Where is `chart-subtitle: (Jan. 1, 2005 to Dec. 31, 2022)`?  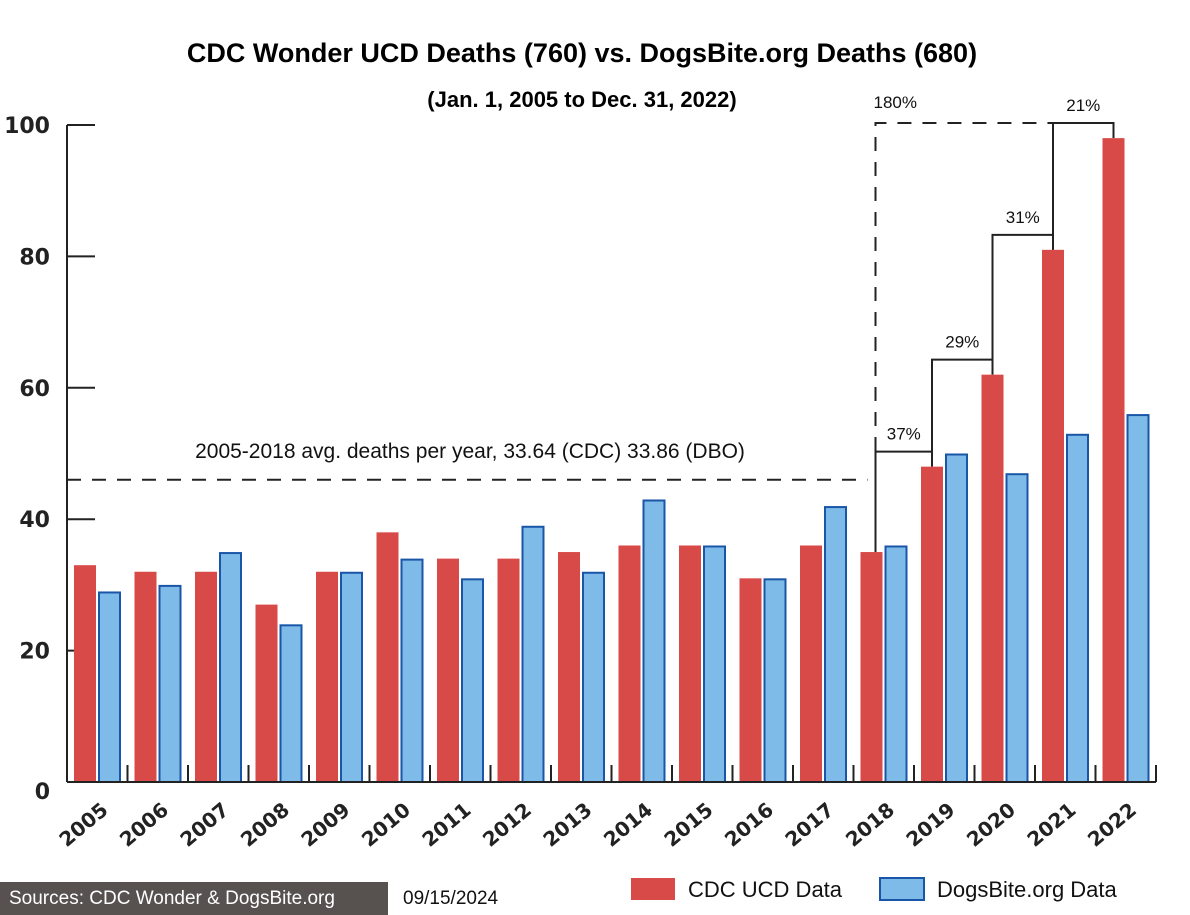 chart-subtitle: (Jan. 1, 2005 to Dec. 31, 2022) is located at coordinates (581, 99).